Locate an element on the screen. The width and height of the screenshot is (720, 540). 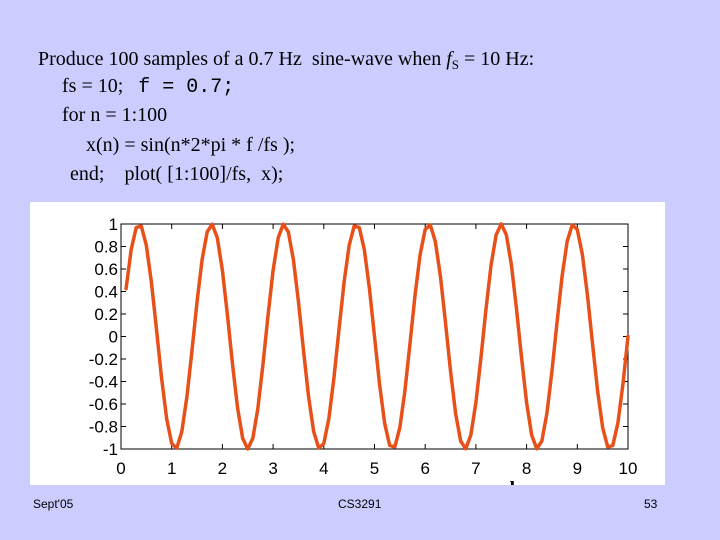
code-line-2: for n = 1:100 is located at coordinates (115, 115).